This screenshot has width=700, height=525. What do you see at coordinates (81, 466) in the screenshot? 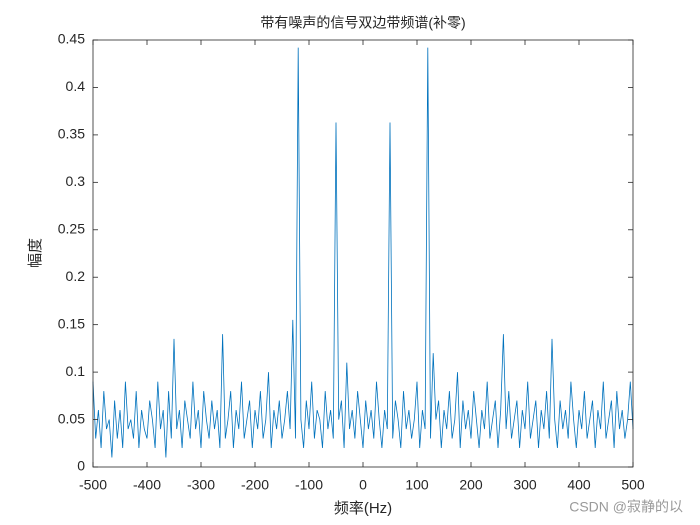
I see `y-tick-label: 0` at bounding box center [81, 466].